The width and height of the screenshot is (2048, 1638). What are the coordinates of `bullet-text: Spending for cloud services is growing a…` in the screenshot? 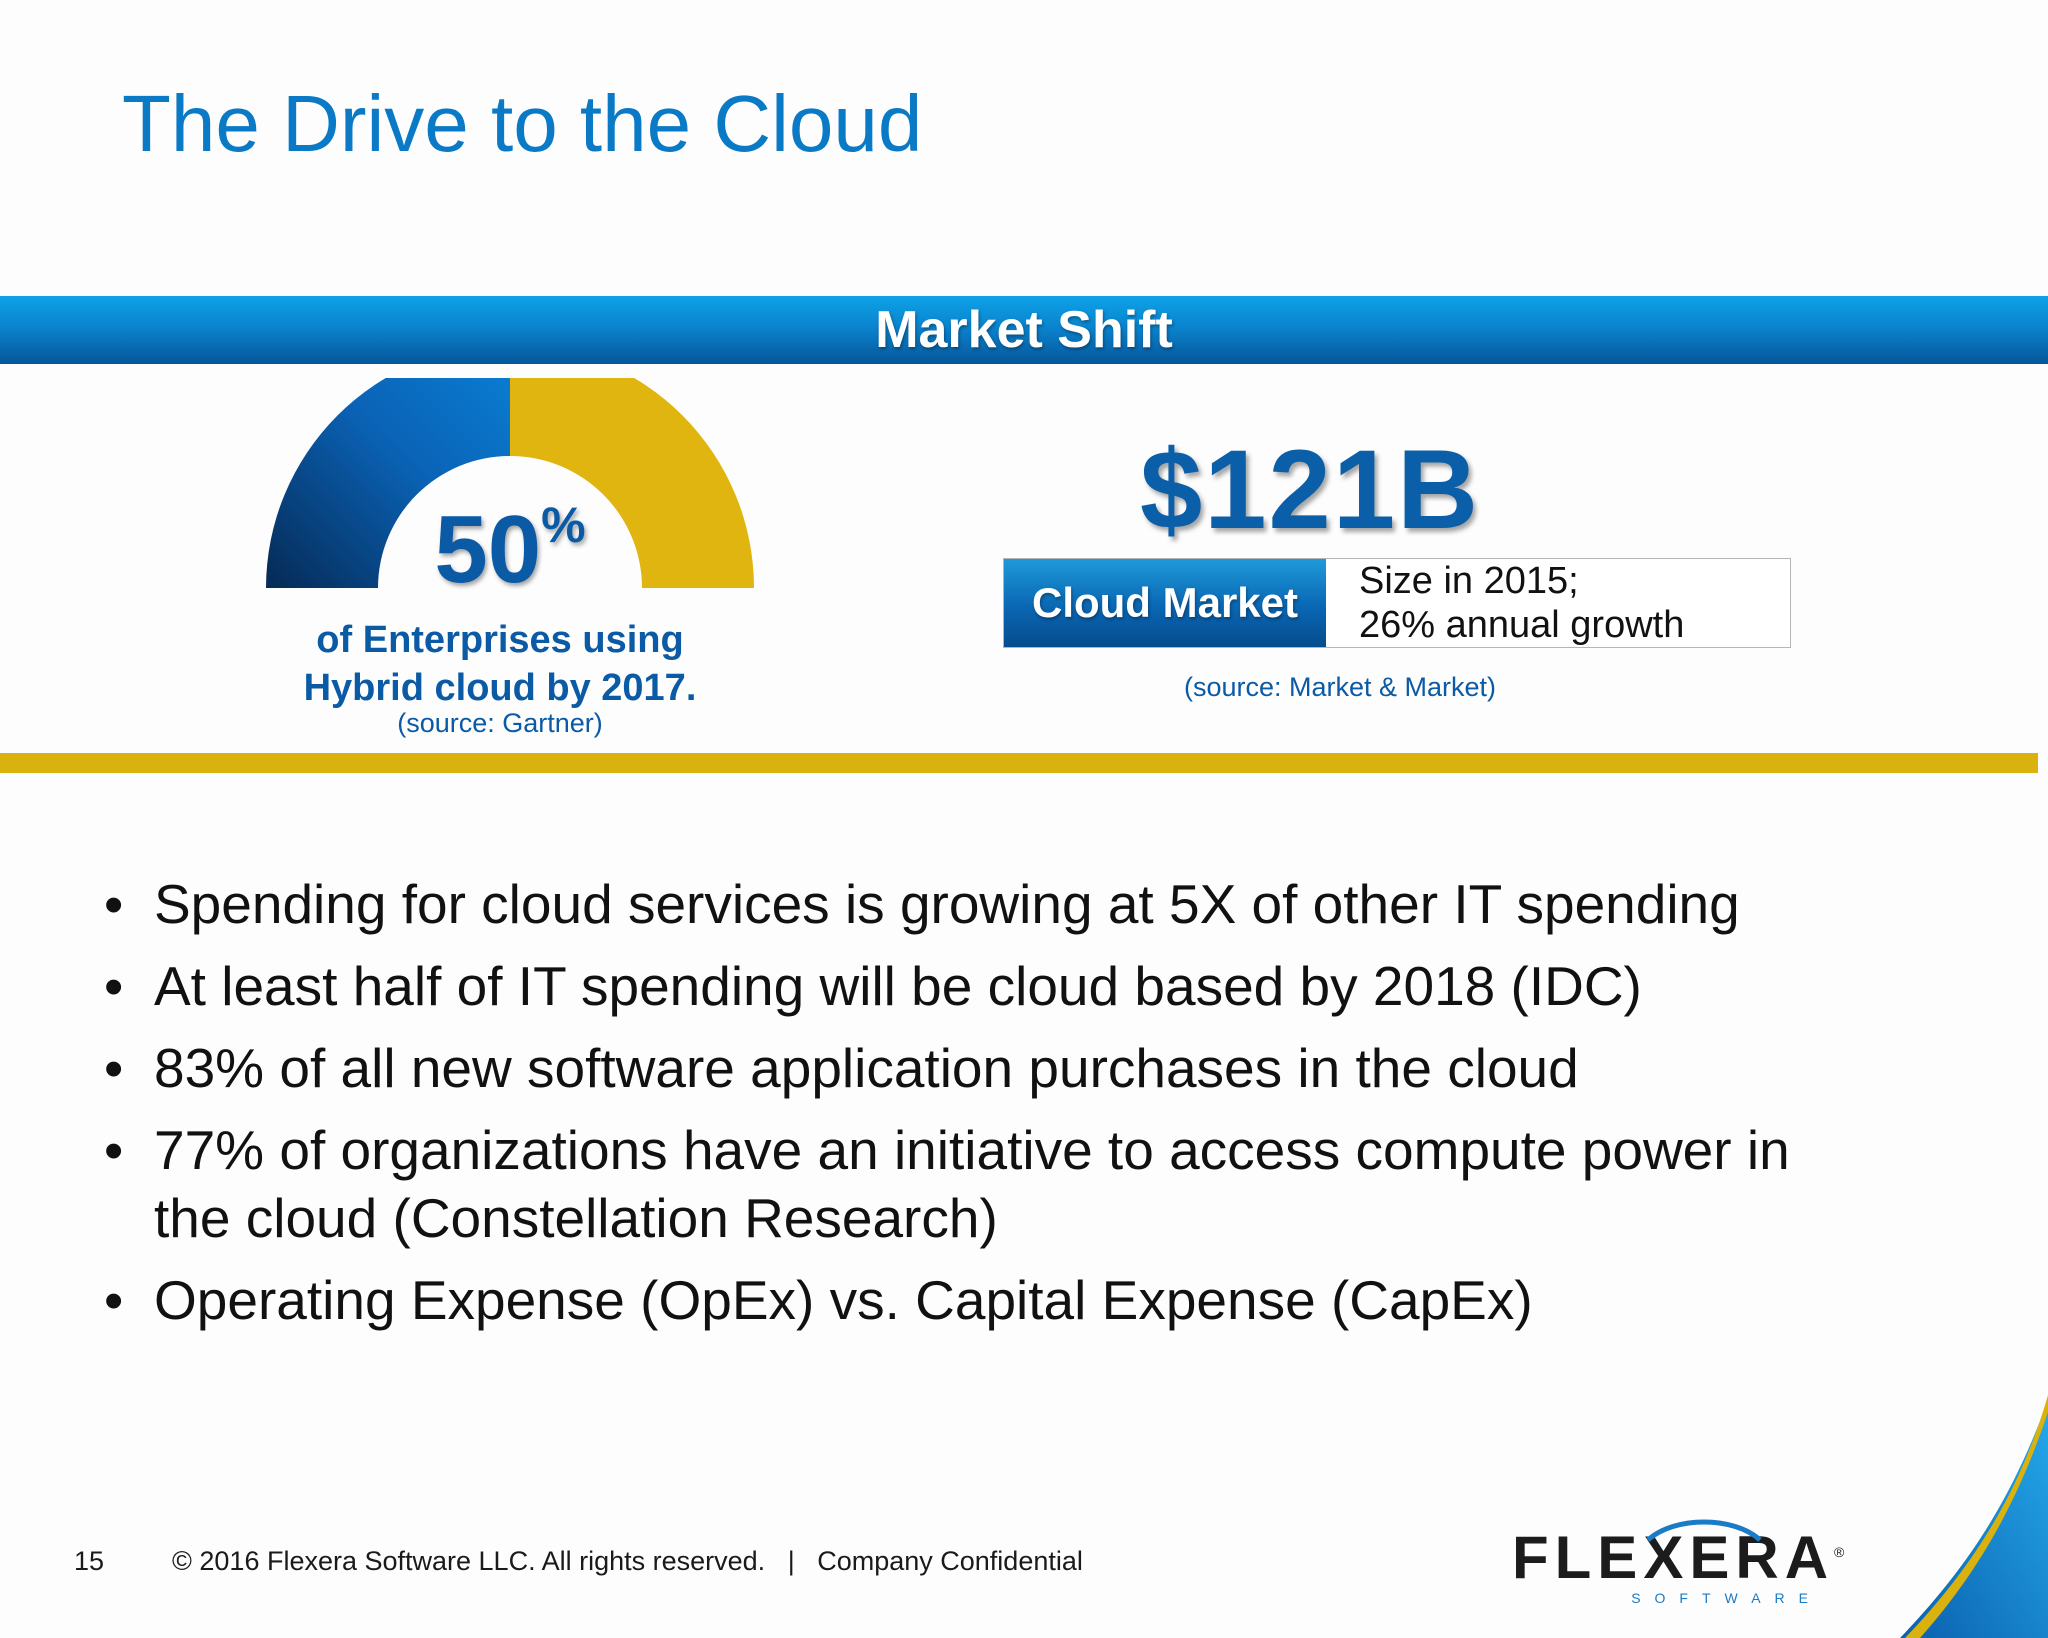 It's located at (947, 904).